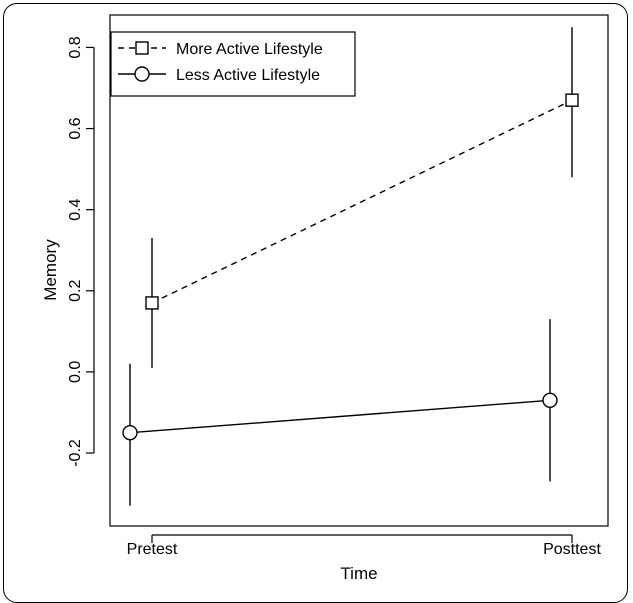  Describe the element at coordinates (358, 572) in the screenshot. I see `x-axis-title: Time` at that location.